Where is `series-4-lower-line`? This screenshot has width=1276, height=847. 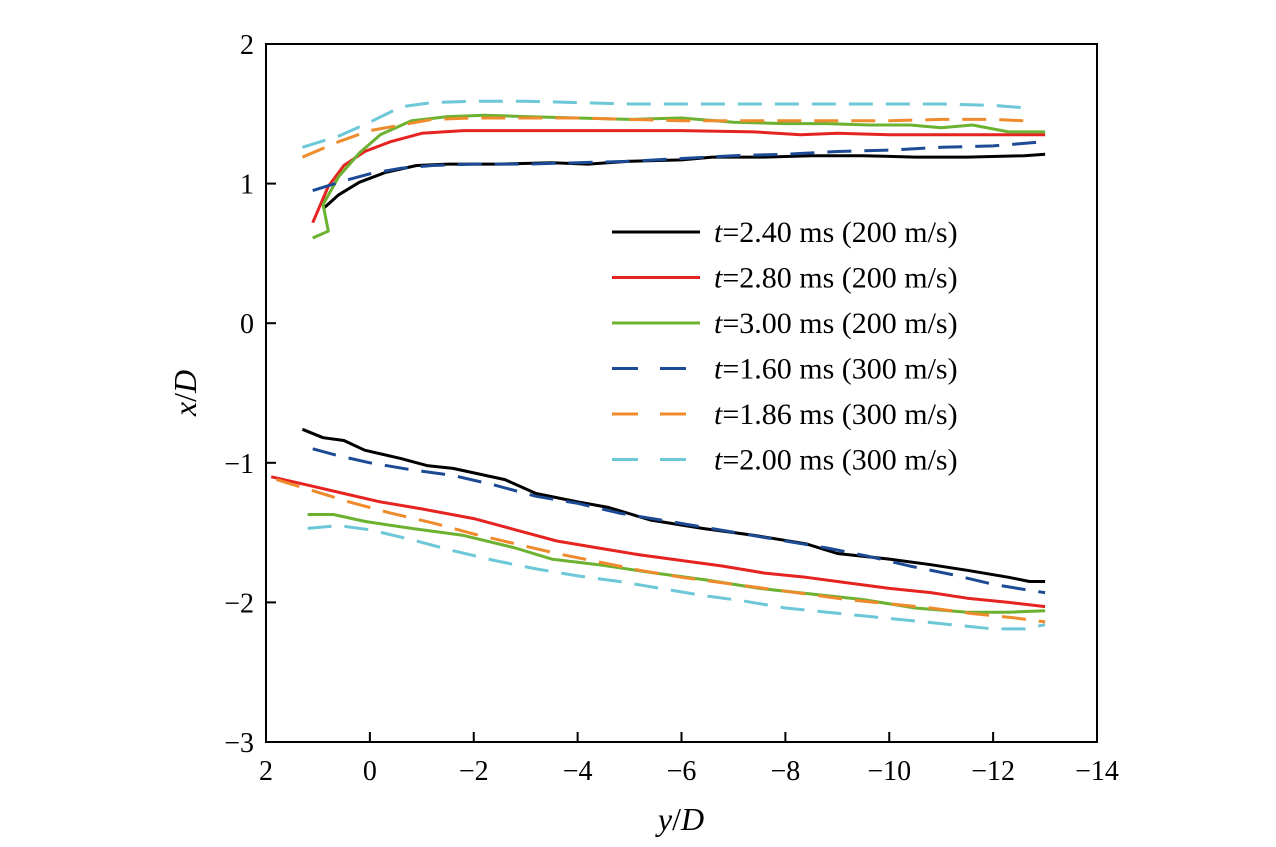
series-4-lower-line is located at coordinates (679, 521).